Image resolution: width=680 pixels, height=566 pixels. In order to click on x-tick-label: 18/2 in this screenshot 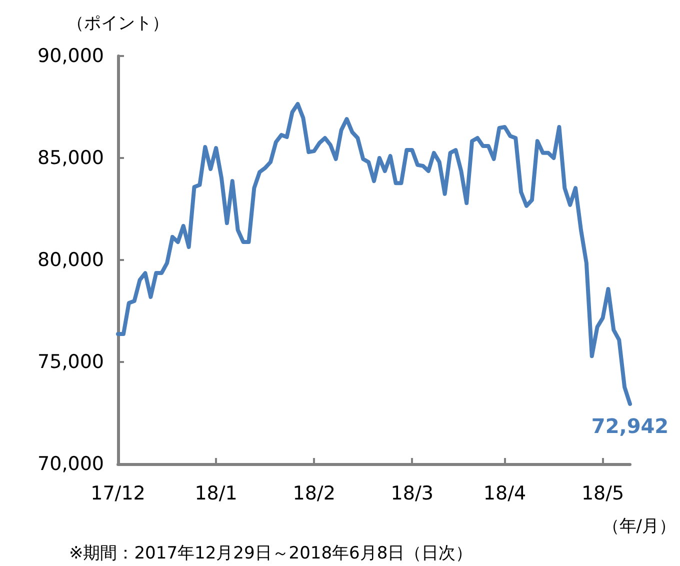, I will do `click(314, 493)`.